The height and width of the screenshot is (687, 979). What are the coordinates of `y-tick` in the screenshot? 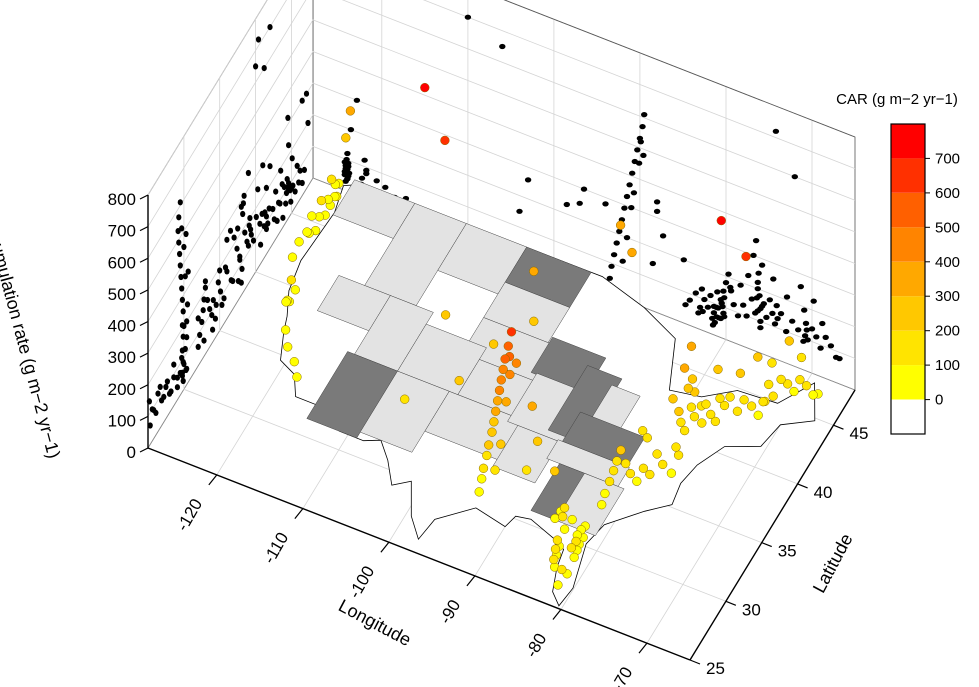 It's located at (731, 603).